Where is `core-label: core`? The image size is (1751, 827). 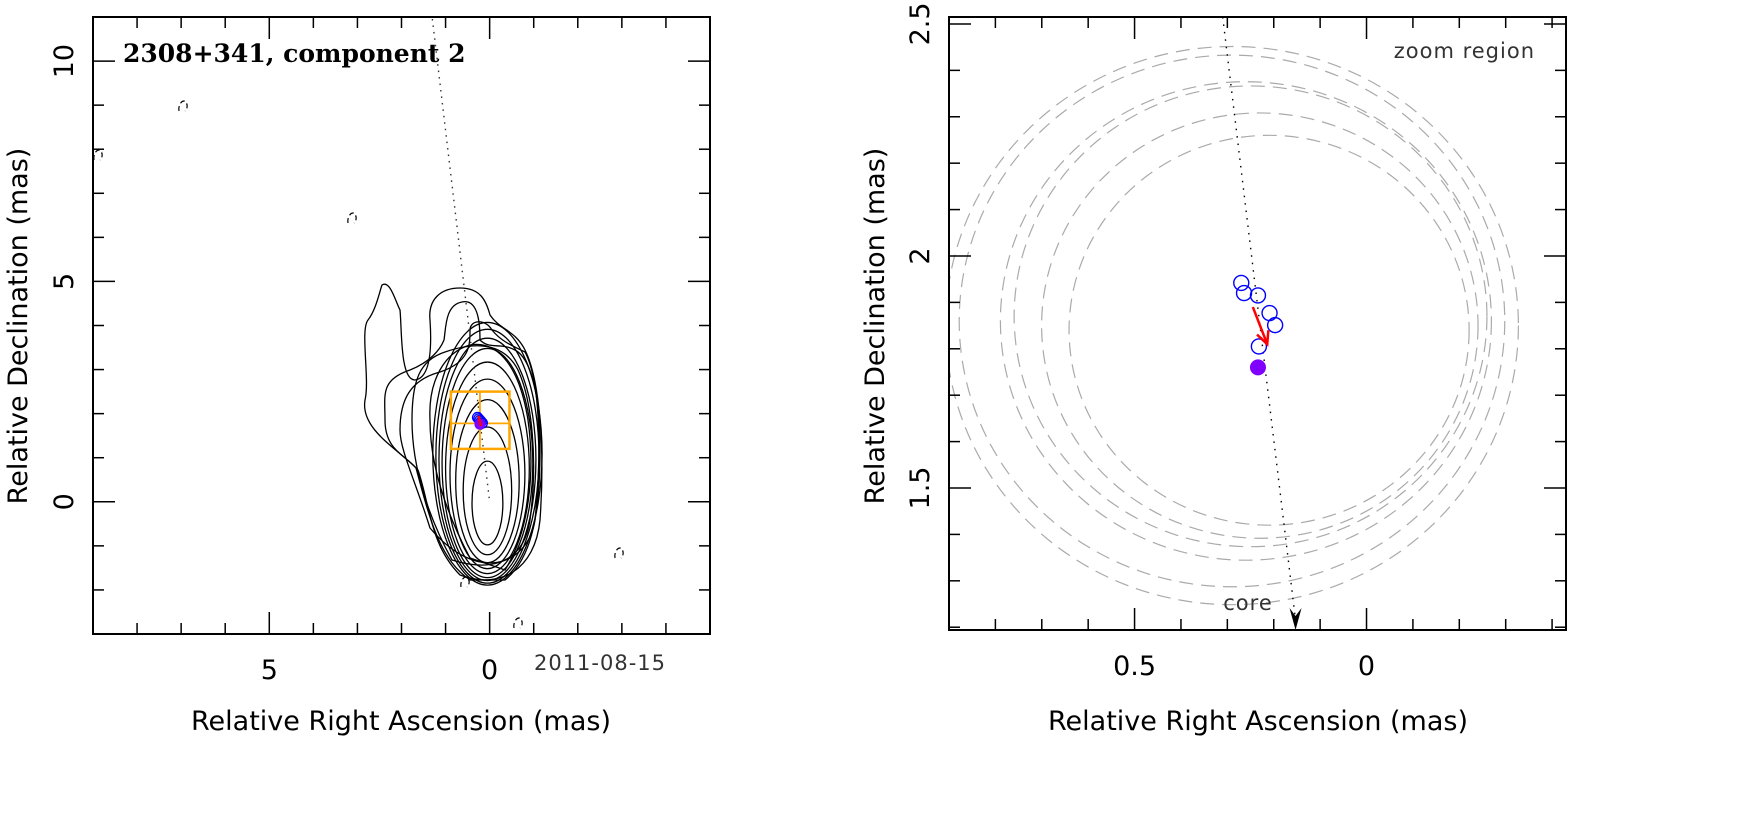
core-label: core is located at coordinates (1248, 603).